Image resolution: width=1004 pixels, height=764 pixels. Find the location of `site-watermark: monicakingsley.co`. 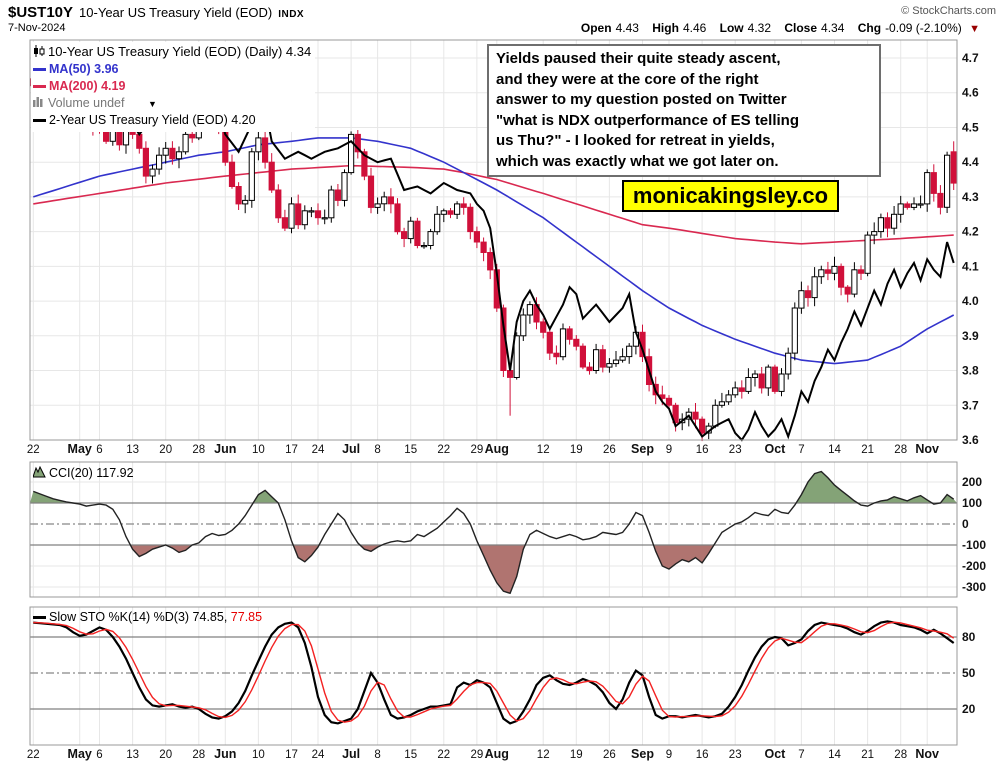

site-watermark: monicakingsley.co is located at coordinates (730, 196).